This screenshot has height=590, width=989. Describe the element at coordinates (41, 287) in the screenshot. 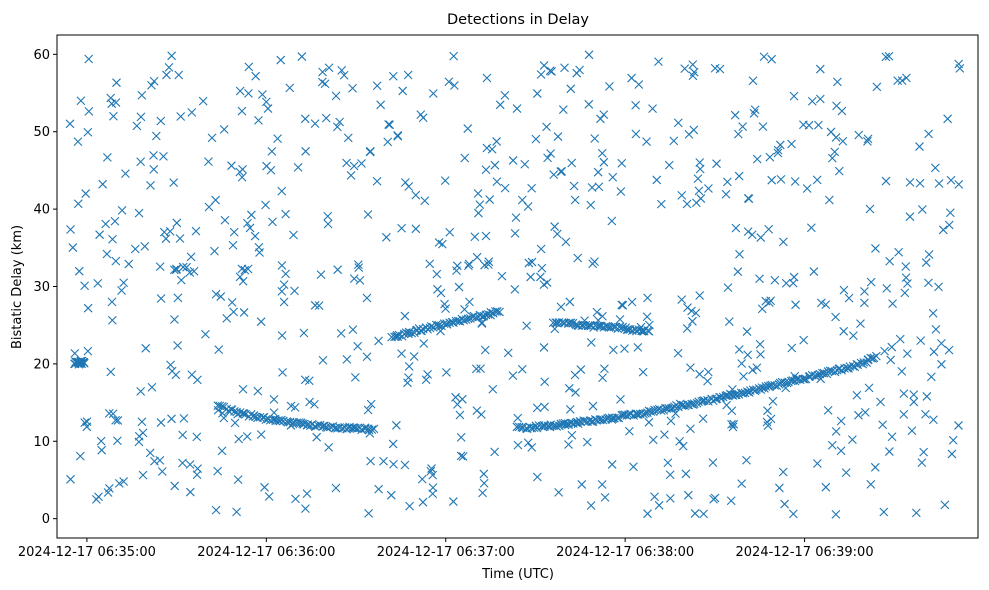

I see `y-tick-label: 30` at that location.